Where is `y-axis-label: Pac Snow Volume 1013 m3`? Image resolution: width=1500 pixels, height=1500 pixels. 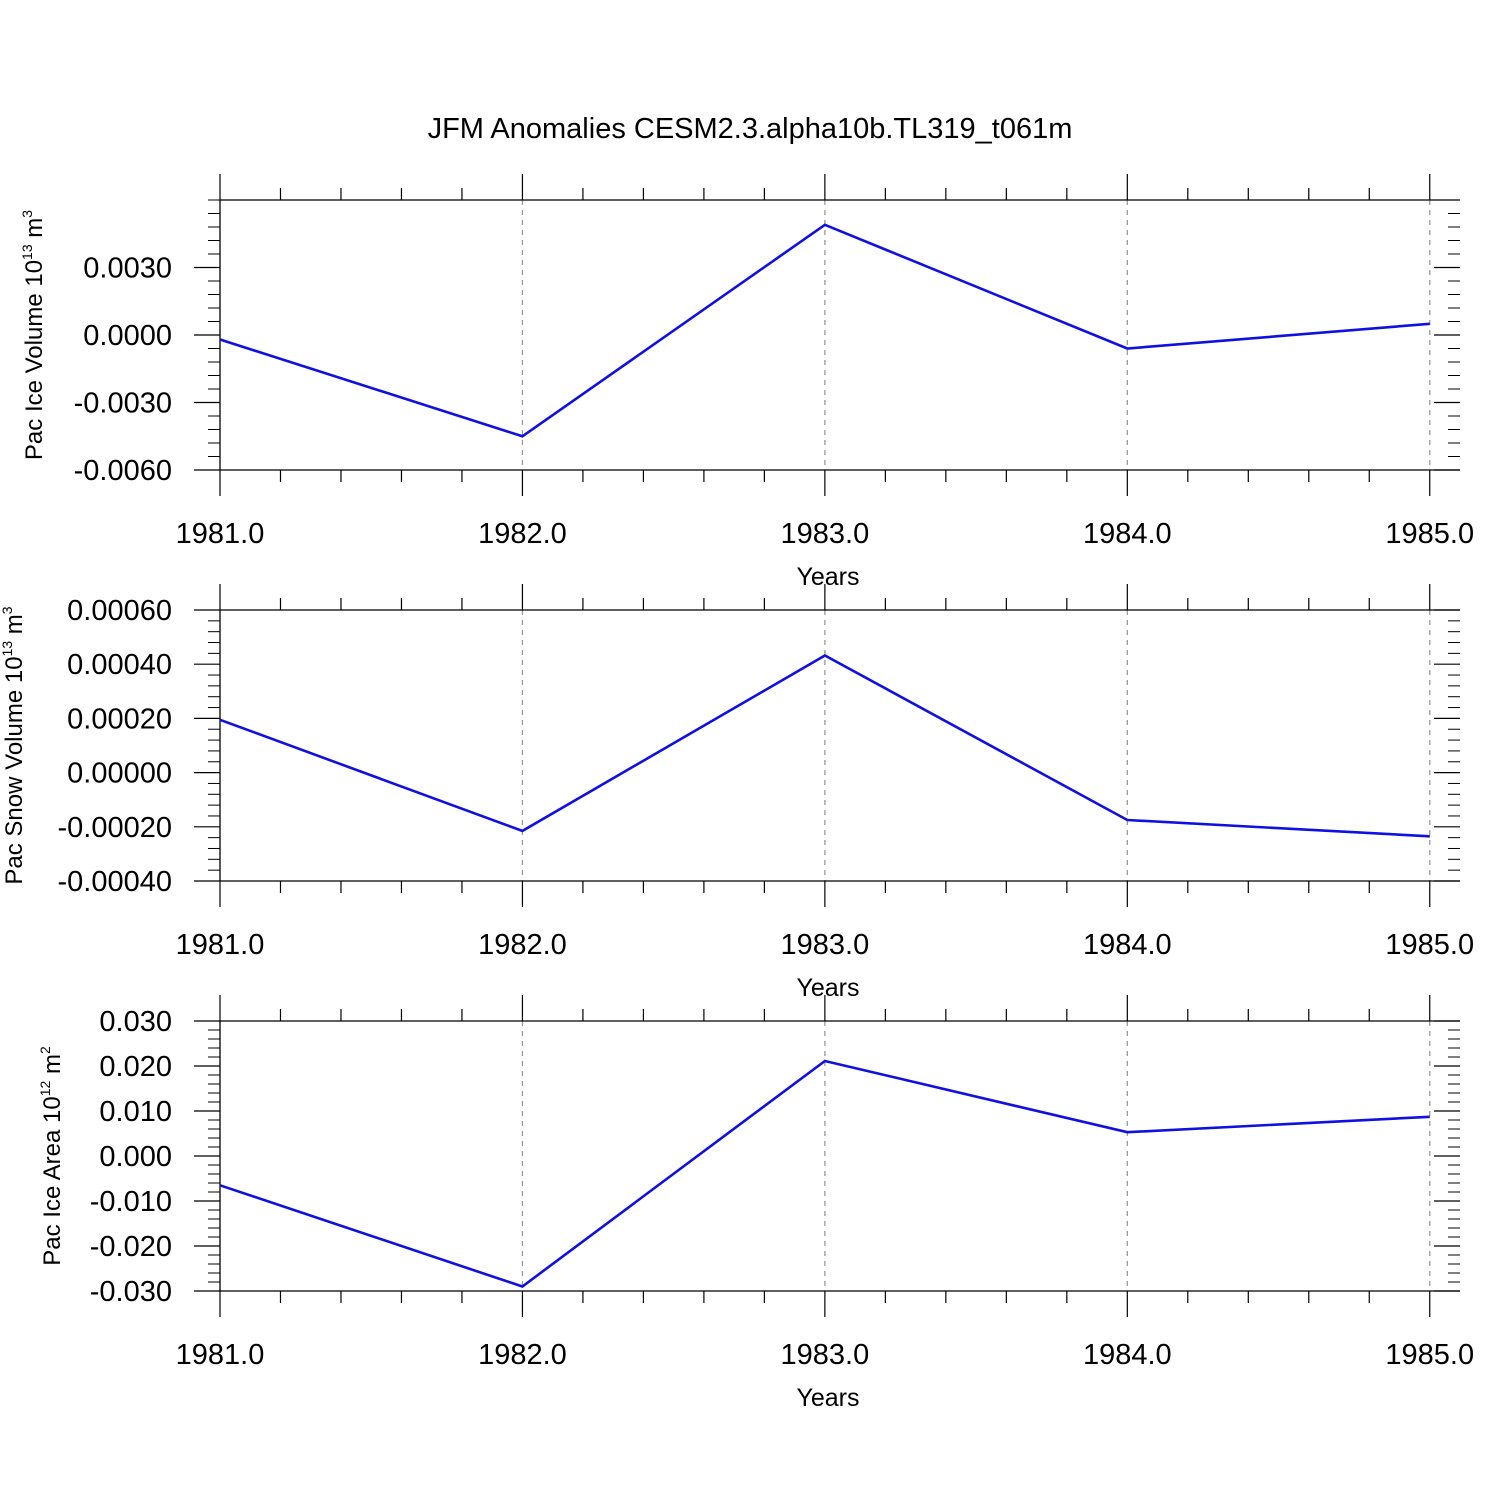
y-axis-label: Pac Snow Volume 1013 m3 is located at coordinates (14, 745).